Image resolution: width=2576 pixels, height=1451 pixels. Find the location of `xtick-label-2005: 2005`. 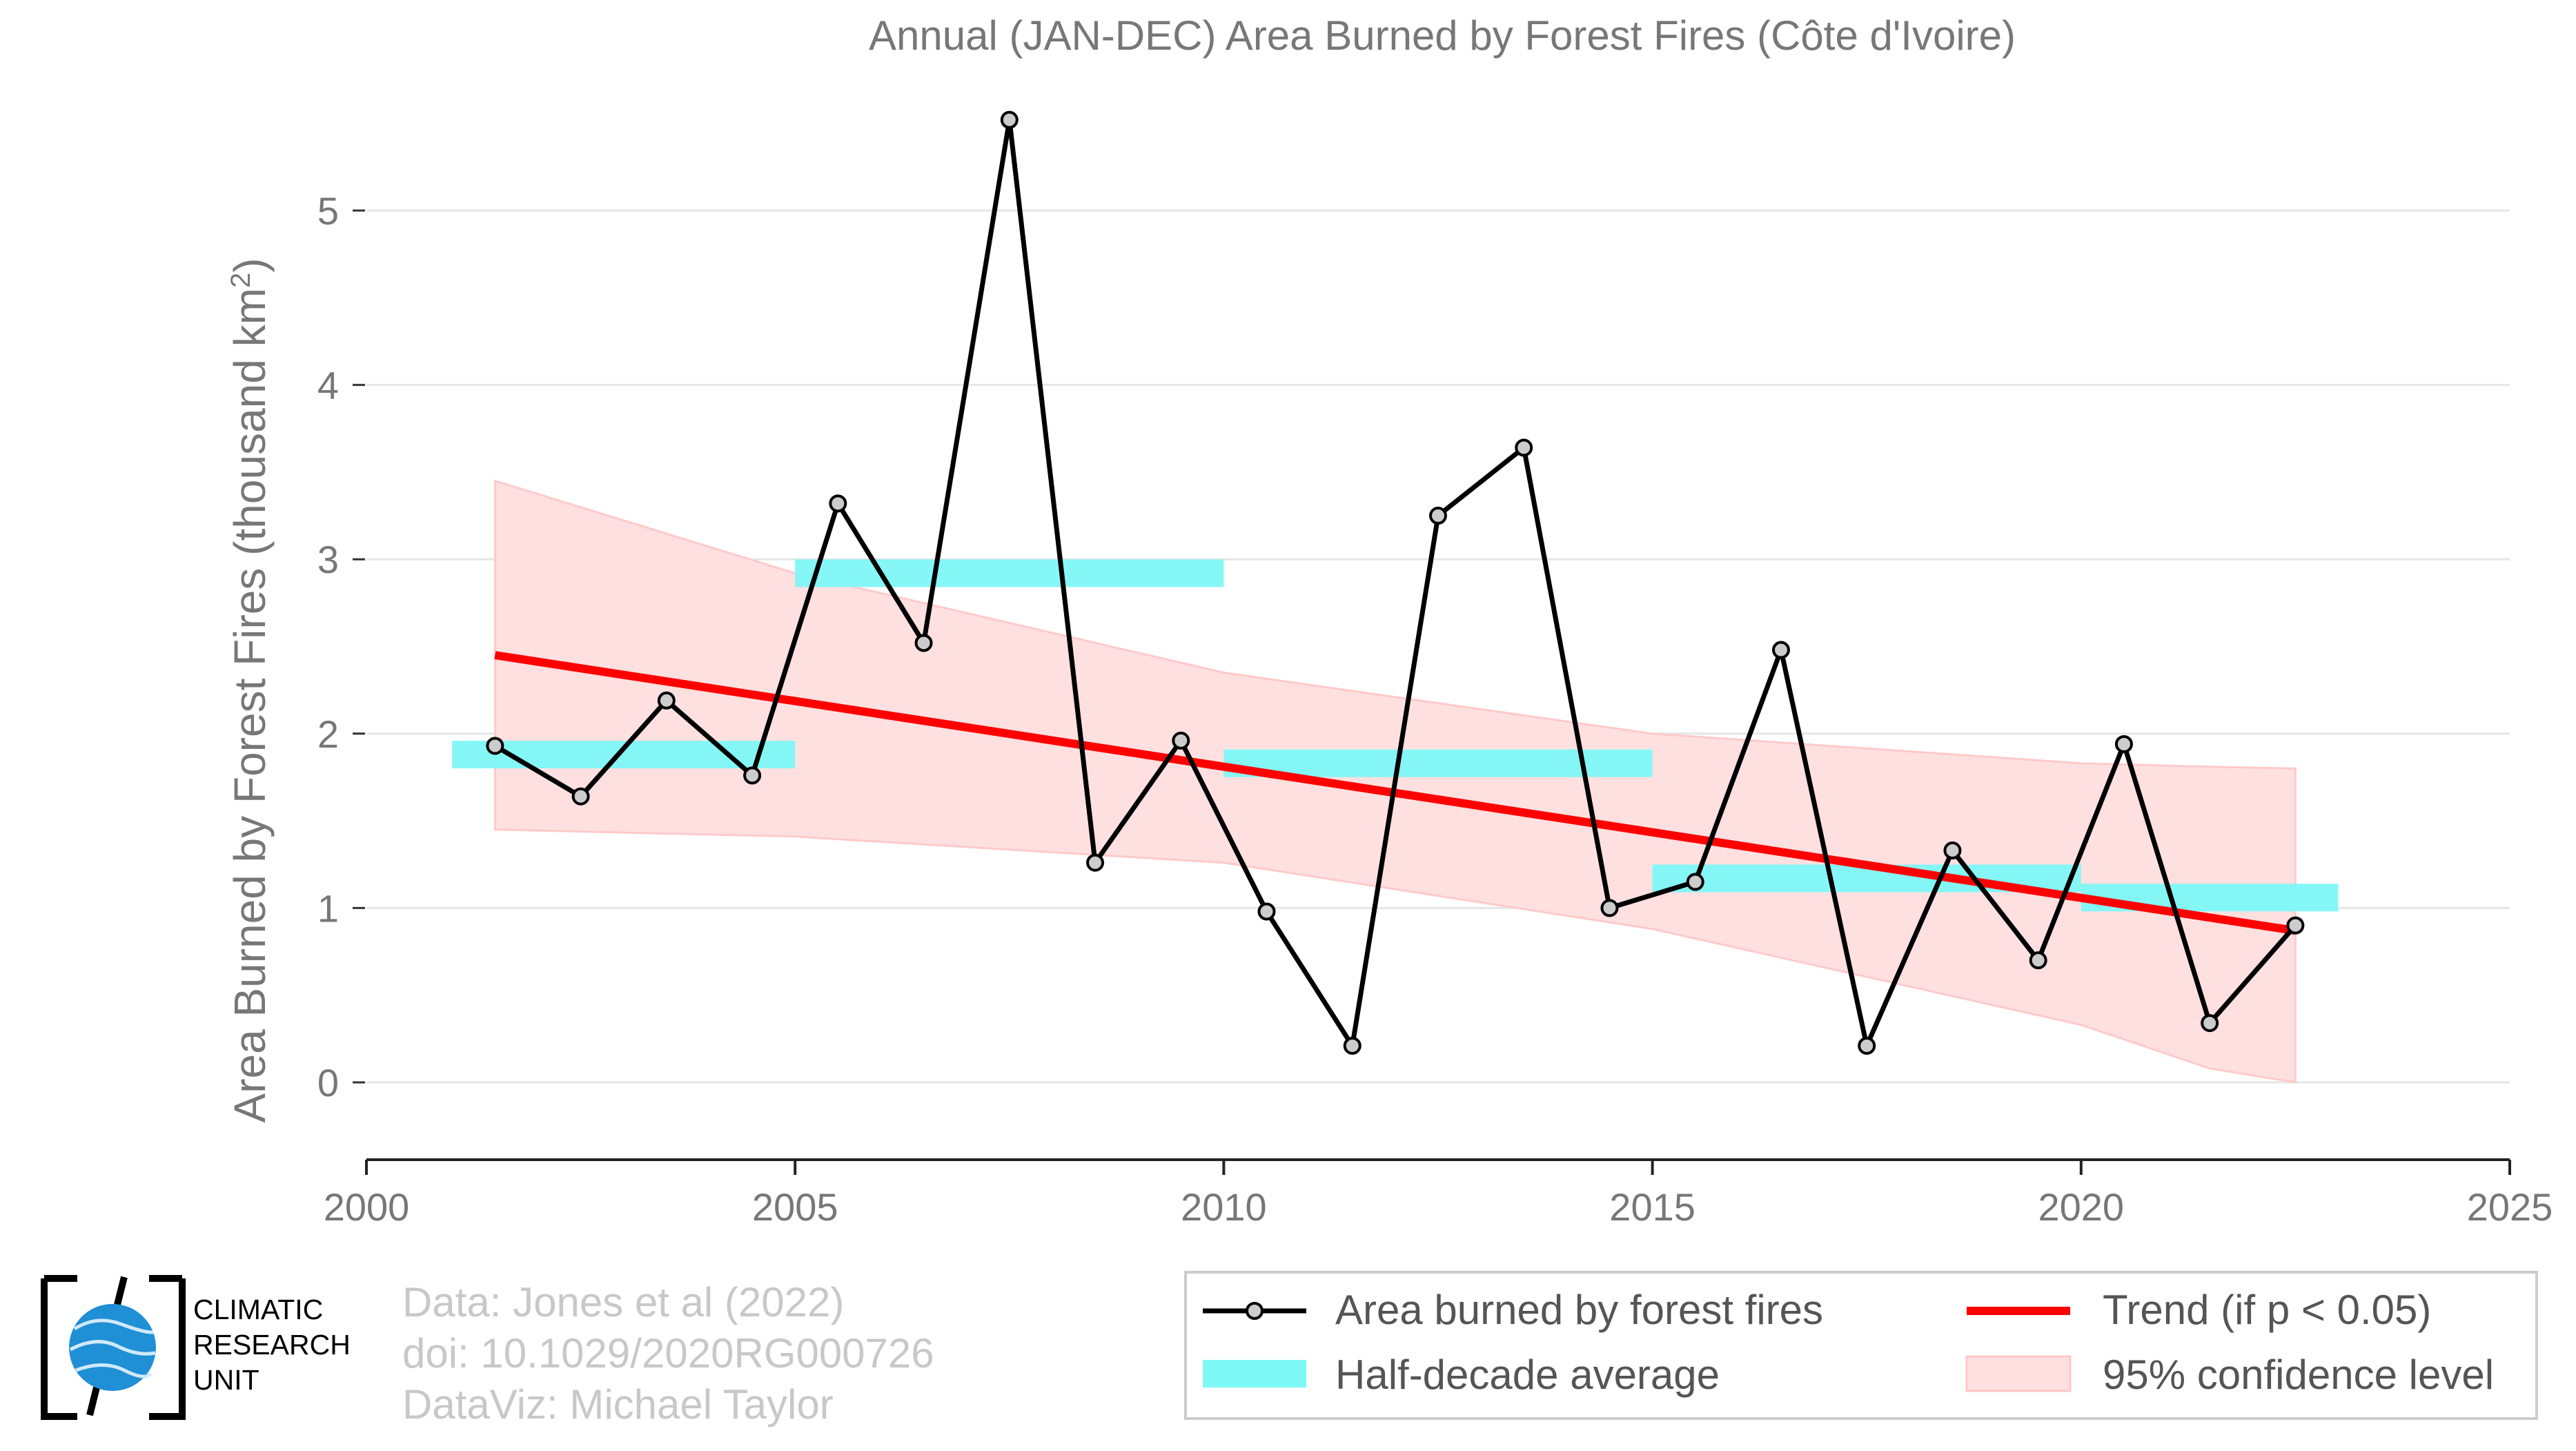

xtick-label-2005: 2005 is located at coordinates (795, 1207).